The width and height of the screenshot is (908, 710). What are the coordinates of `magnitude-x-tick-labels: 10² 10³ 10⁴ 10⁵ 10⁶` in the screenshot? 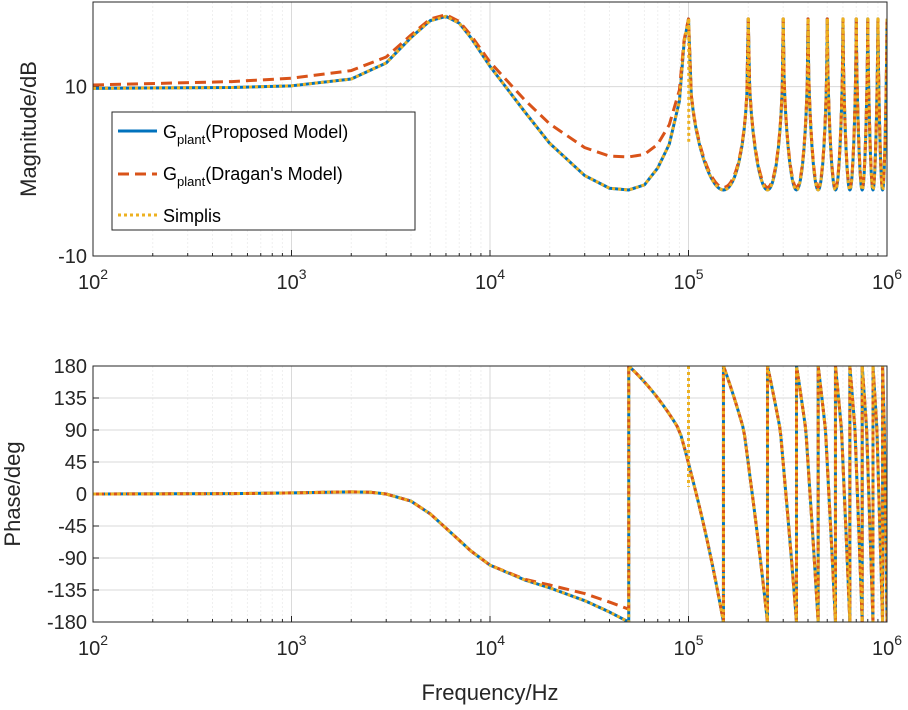 It's located at (490, 280).